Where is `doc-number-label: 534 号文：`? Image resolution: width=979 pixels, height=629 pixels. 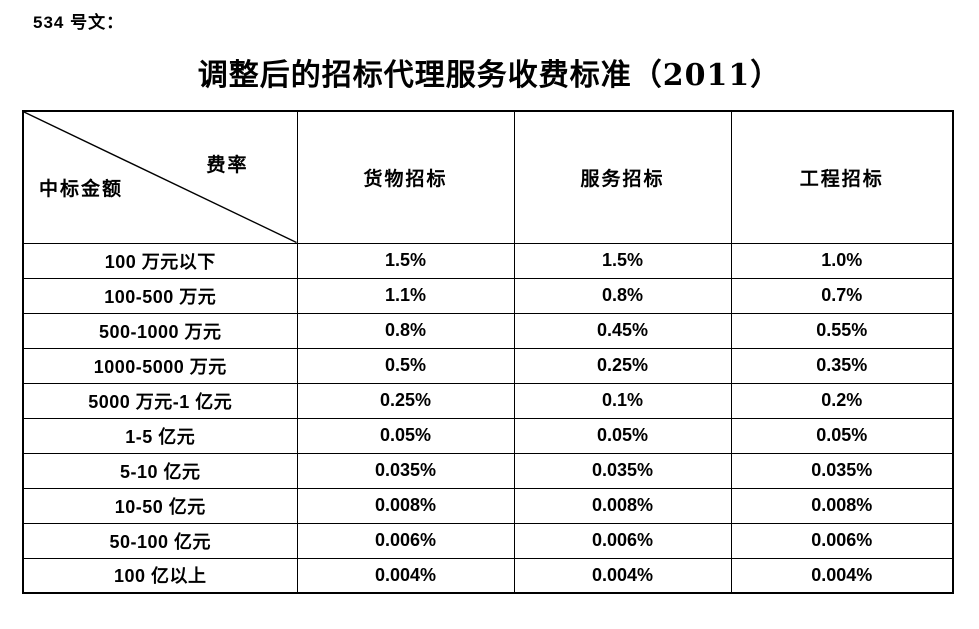
doc-number-label: 534 号文： is located at coordinates (79, 22).